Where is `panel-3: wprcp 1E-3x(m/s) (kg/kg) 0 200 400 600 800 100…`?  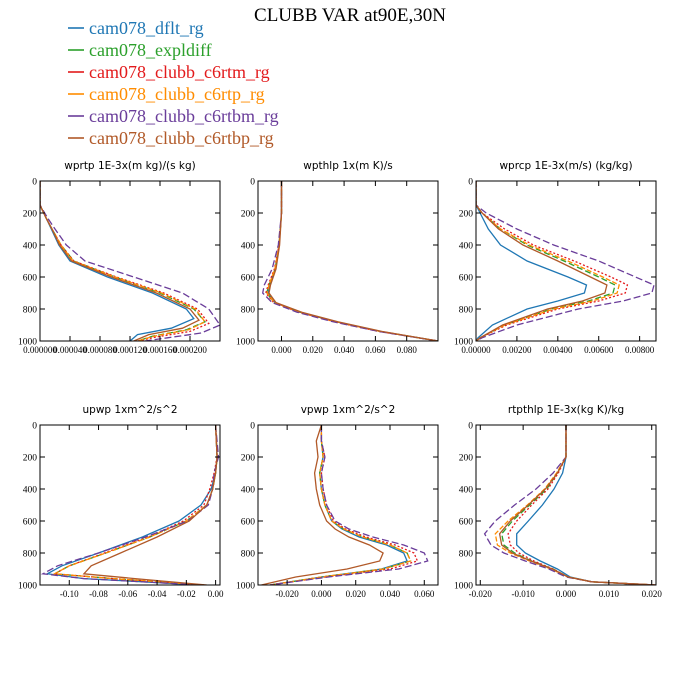
panel-3: wprcp 1E-3x(m/s) (kg/kg) 0 200 400 600 800 100… is located at coordinates (555, 257).